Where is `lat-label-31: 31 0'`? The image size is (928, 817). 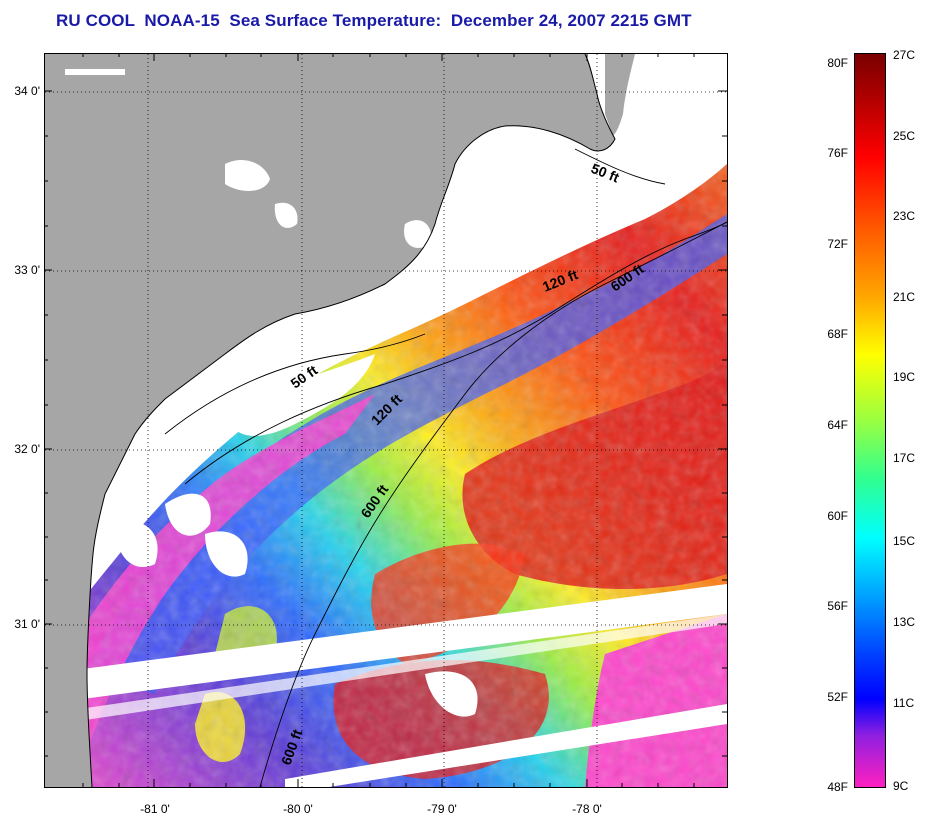 lat-label-31: 31 0' is located at coordinates (27, 624).